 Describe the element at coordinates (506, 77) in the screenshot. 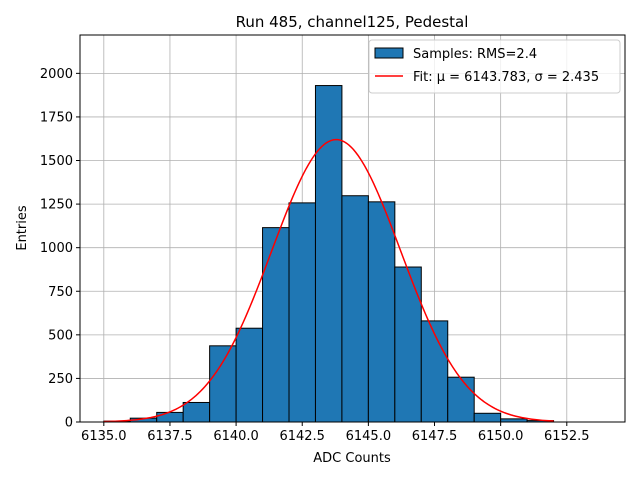

I see `legend-fit-label: Fit: μ = 6143.783, σ = 2.435` at that location.